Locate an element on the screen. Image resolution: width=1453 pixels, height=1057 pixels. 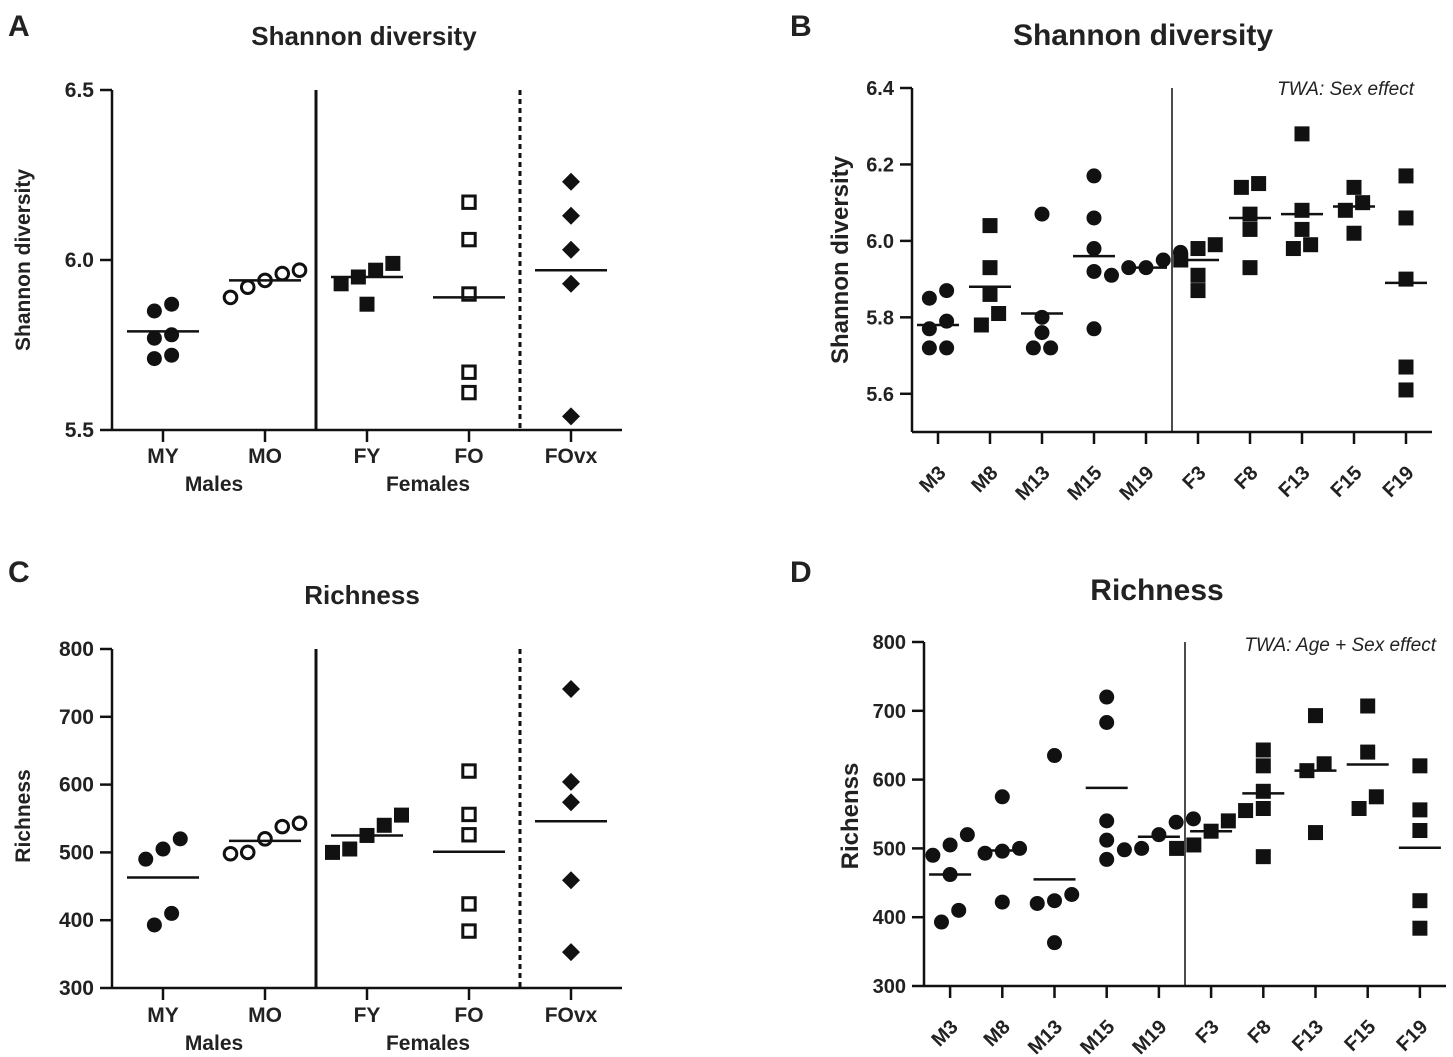
x-tick-label: M15 is located at coordinates (1097, 1036).